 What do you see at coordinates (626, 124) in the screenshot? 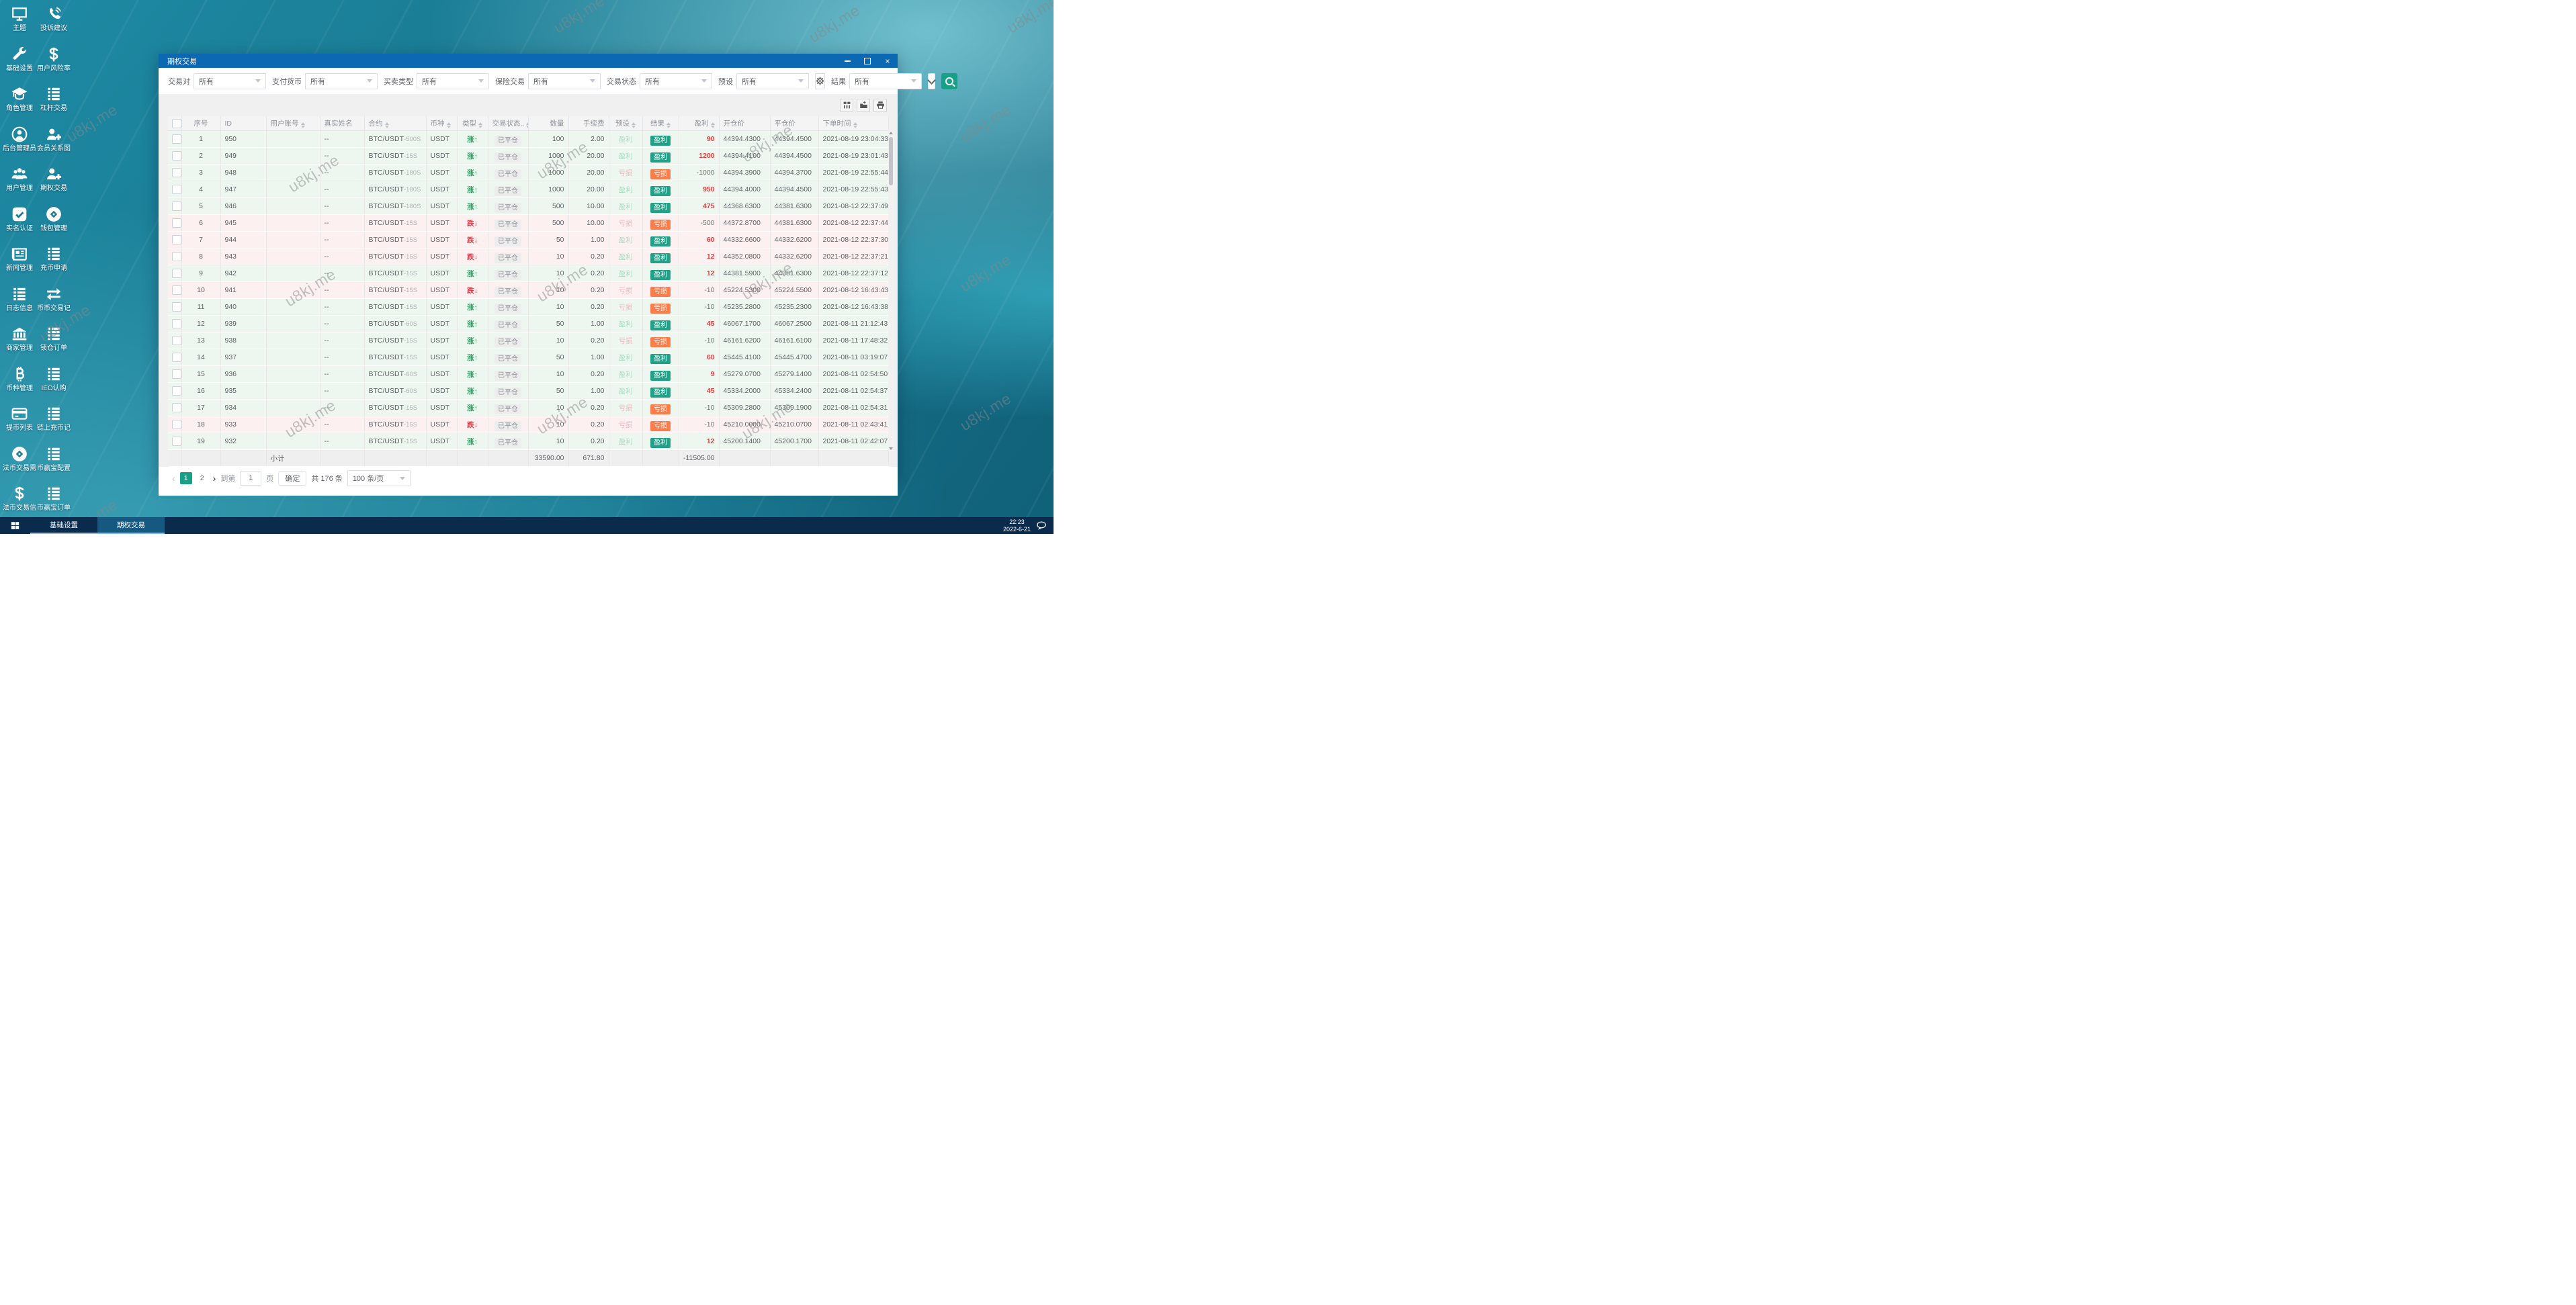
I see `column-header: 预设` at bounding box center [626, 124].